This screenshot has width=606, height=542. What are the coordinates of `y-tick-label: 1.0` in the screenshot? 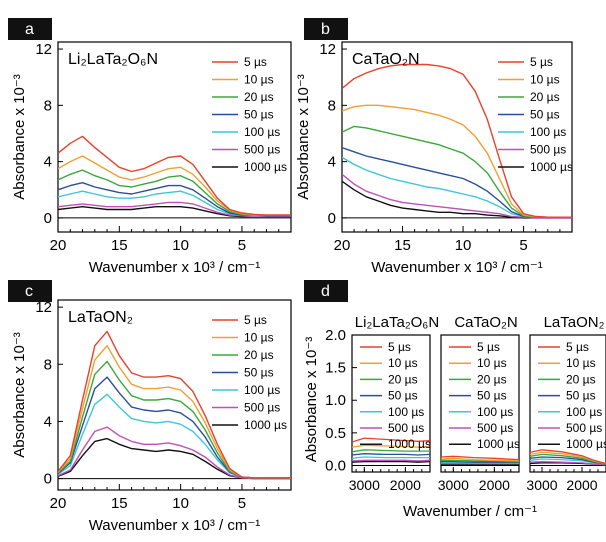 It's located at (335, 400).